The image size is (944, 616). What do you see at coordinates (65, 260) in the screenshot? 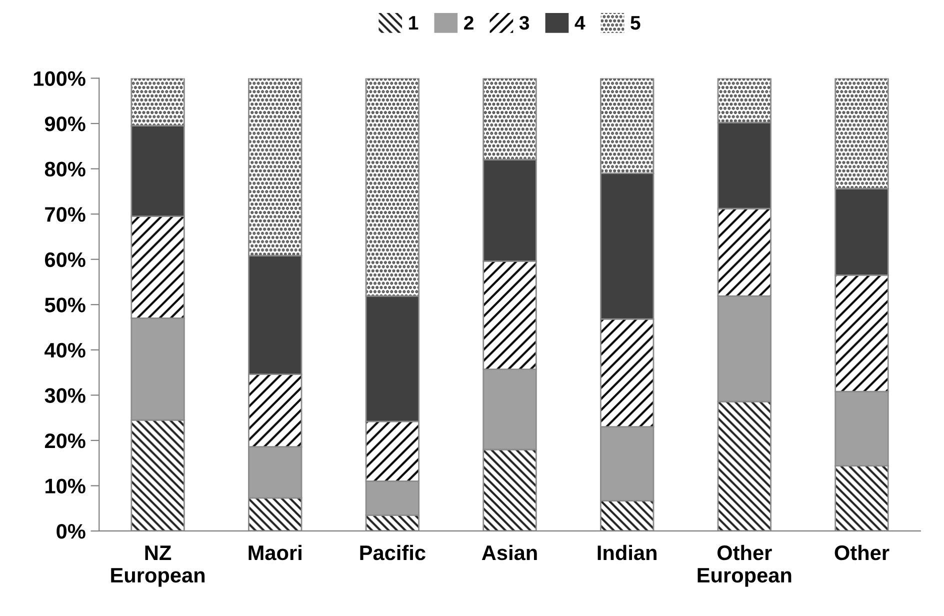
I see `y-tick-label: 60%` at bounding box center [65, 260].